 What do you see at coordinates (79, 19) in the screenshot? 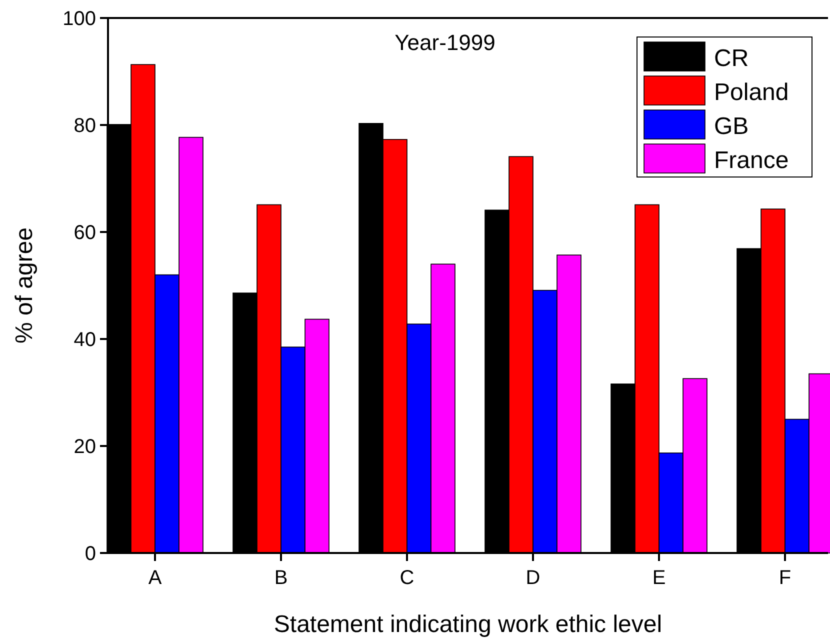
I see `y-tick-label: 100` at bounding box center [79, 19].